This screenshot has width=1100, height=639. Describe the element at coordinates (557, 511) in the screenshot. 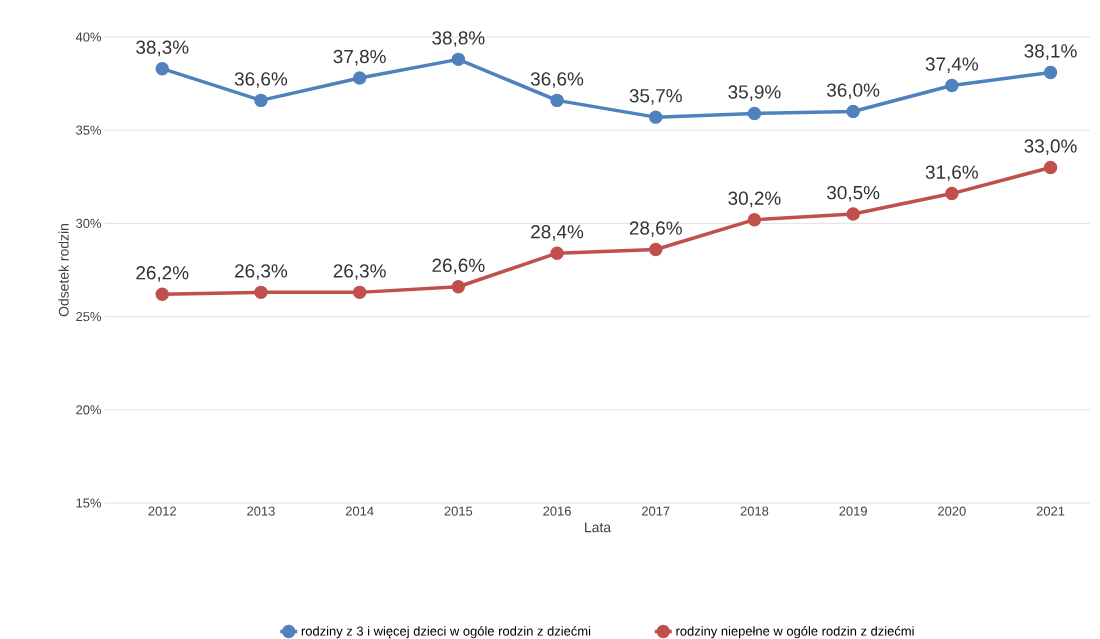

I see `x-tick-label: 2016` at that location.